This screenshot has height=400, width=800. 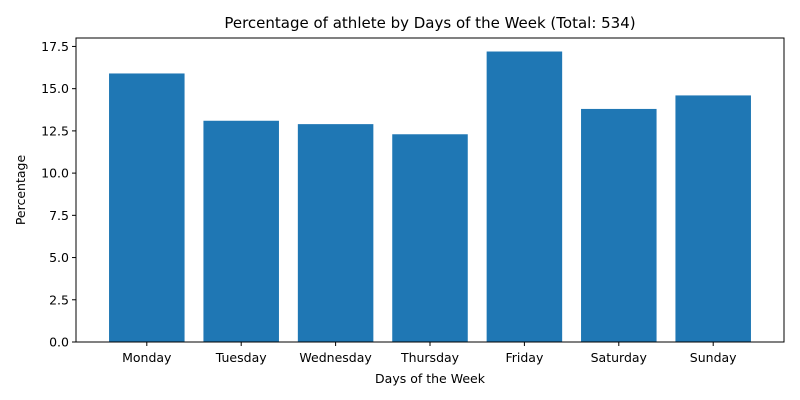 What do you see at coordinates (55, 173) in the screenshot?
I see `y-tick-label: 10.0` at bounding box center [55, 173].